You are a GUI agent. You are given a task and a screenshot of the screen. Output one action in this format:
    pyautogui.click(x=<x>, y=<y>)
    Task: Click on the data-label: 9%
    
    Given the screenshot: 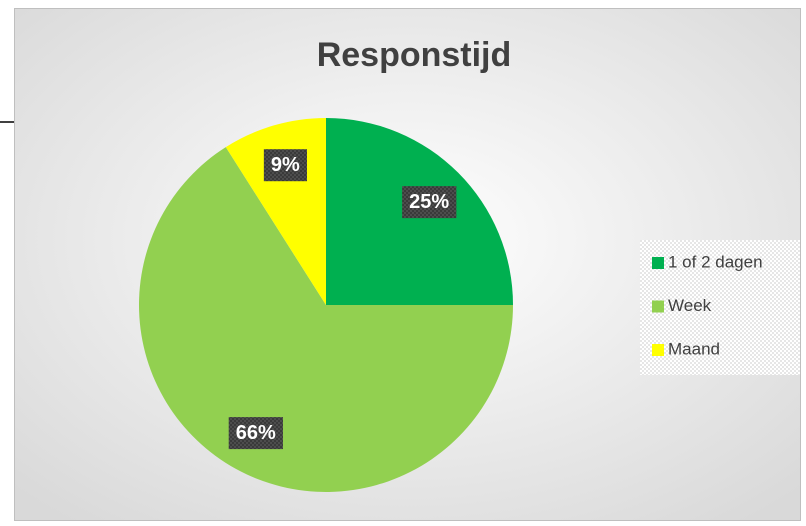 What is the action you would take?
    pyautogui.click(x=285, y=165)
    